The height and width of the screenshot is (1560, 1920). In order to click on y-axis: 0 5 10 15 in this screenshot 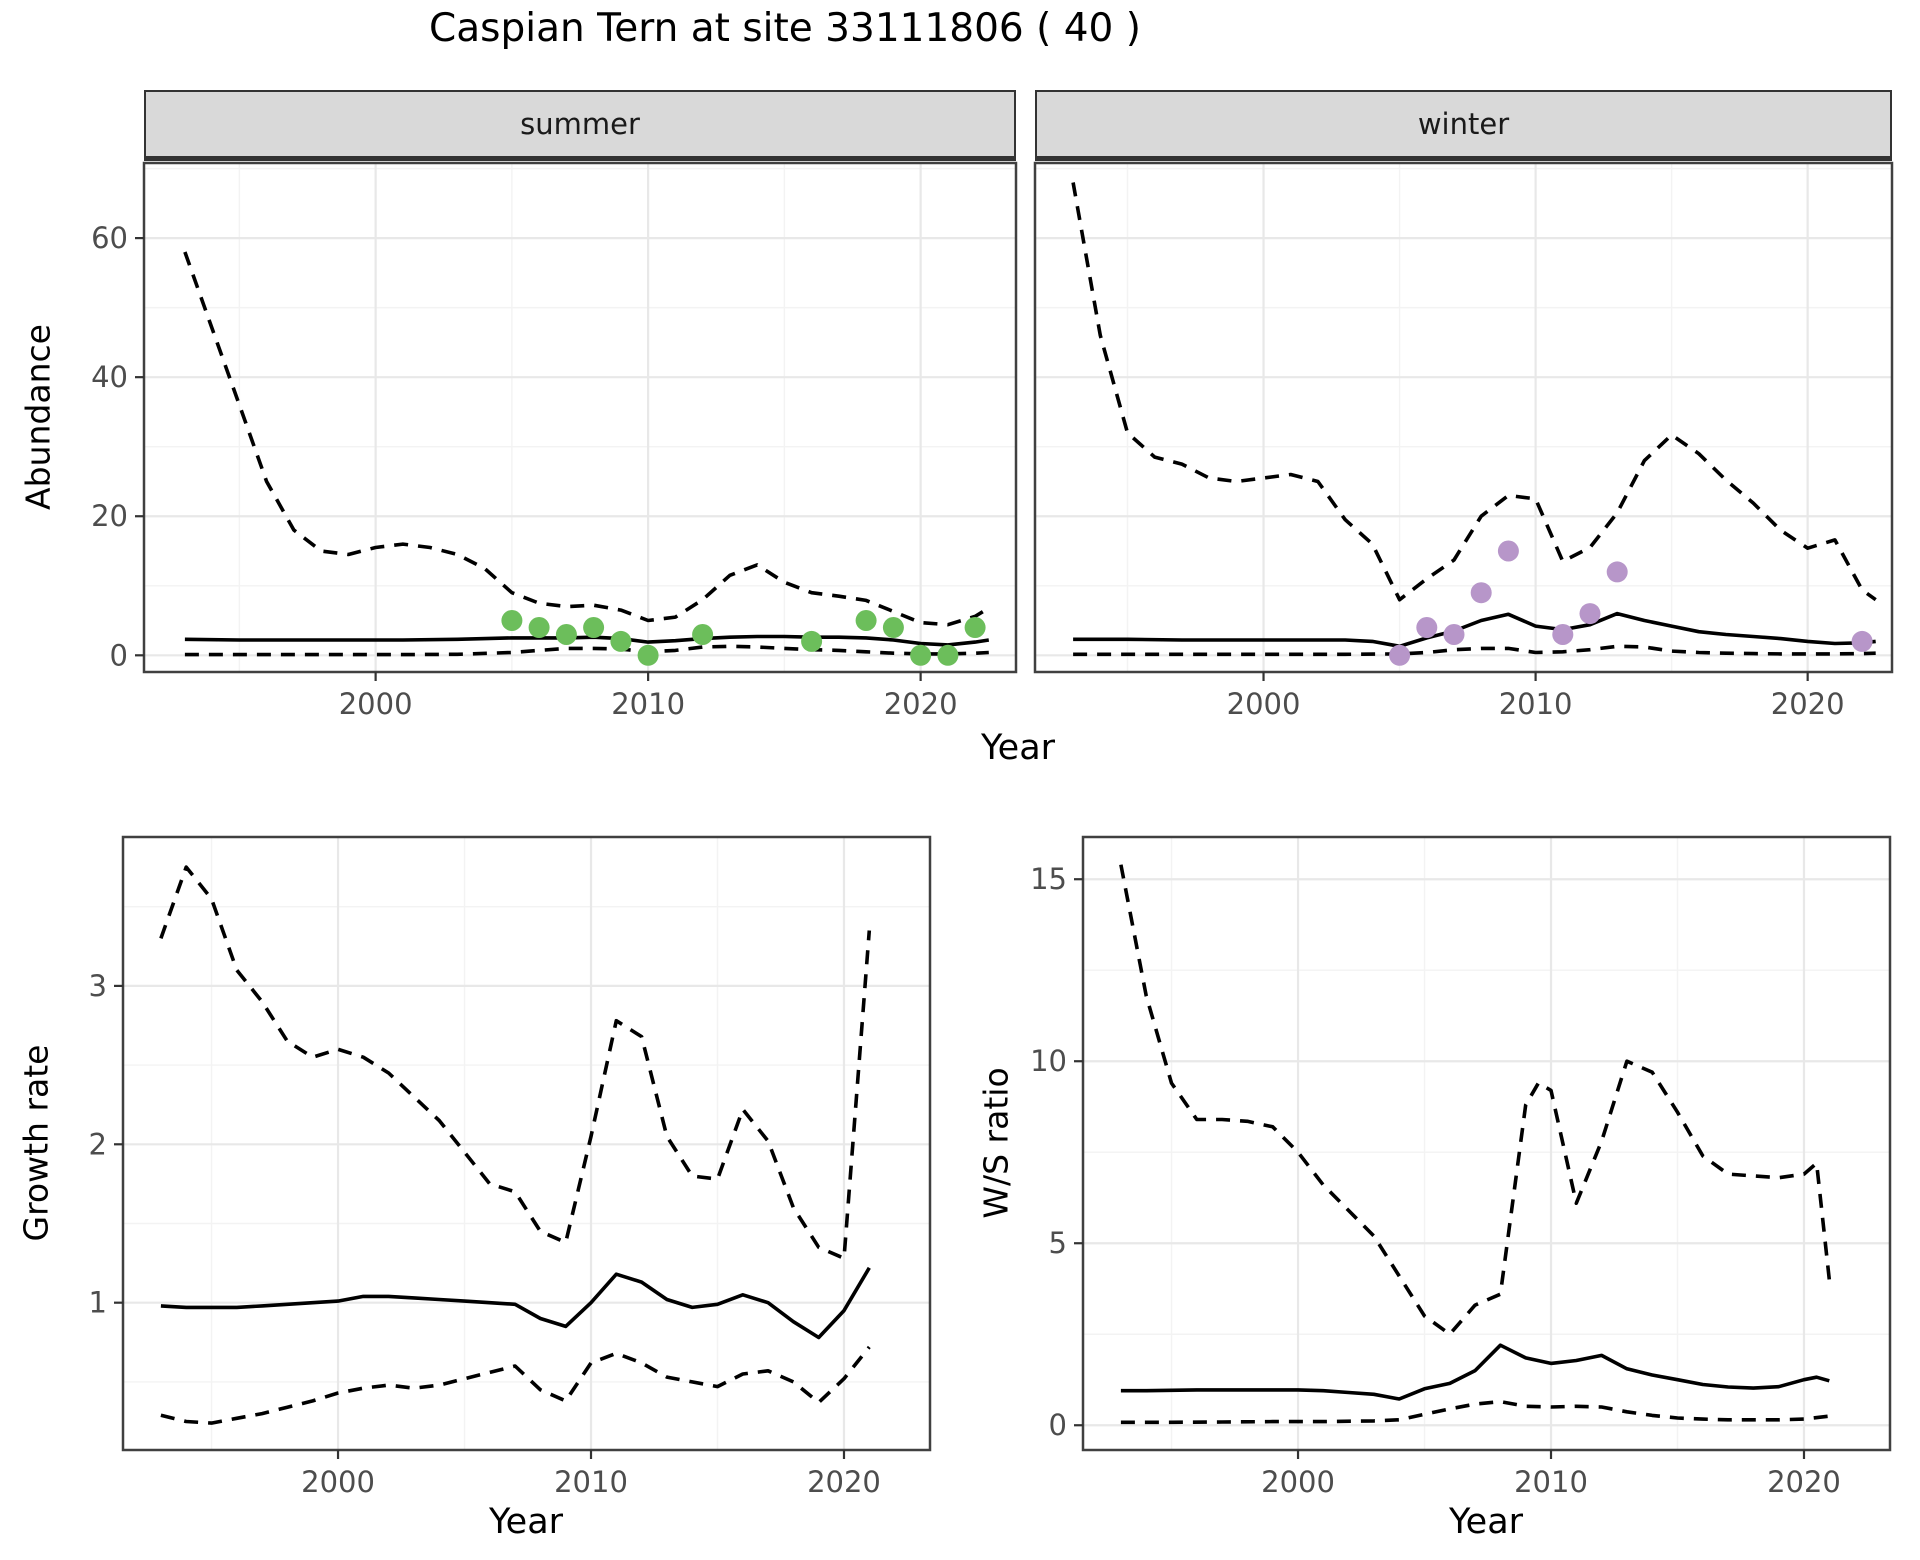, I will do `click(1056, 1152)`.